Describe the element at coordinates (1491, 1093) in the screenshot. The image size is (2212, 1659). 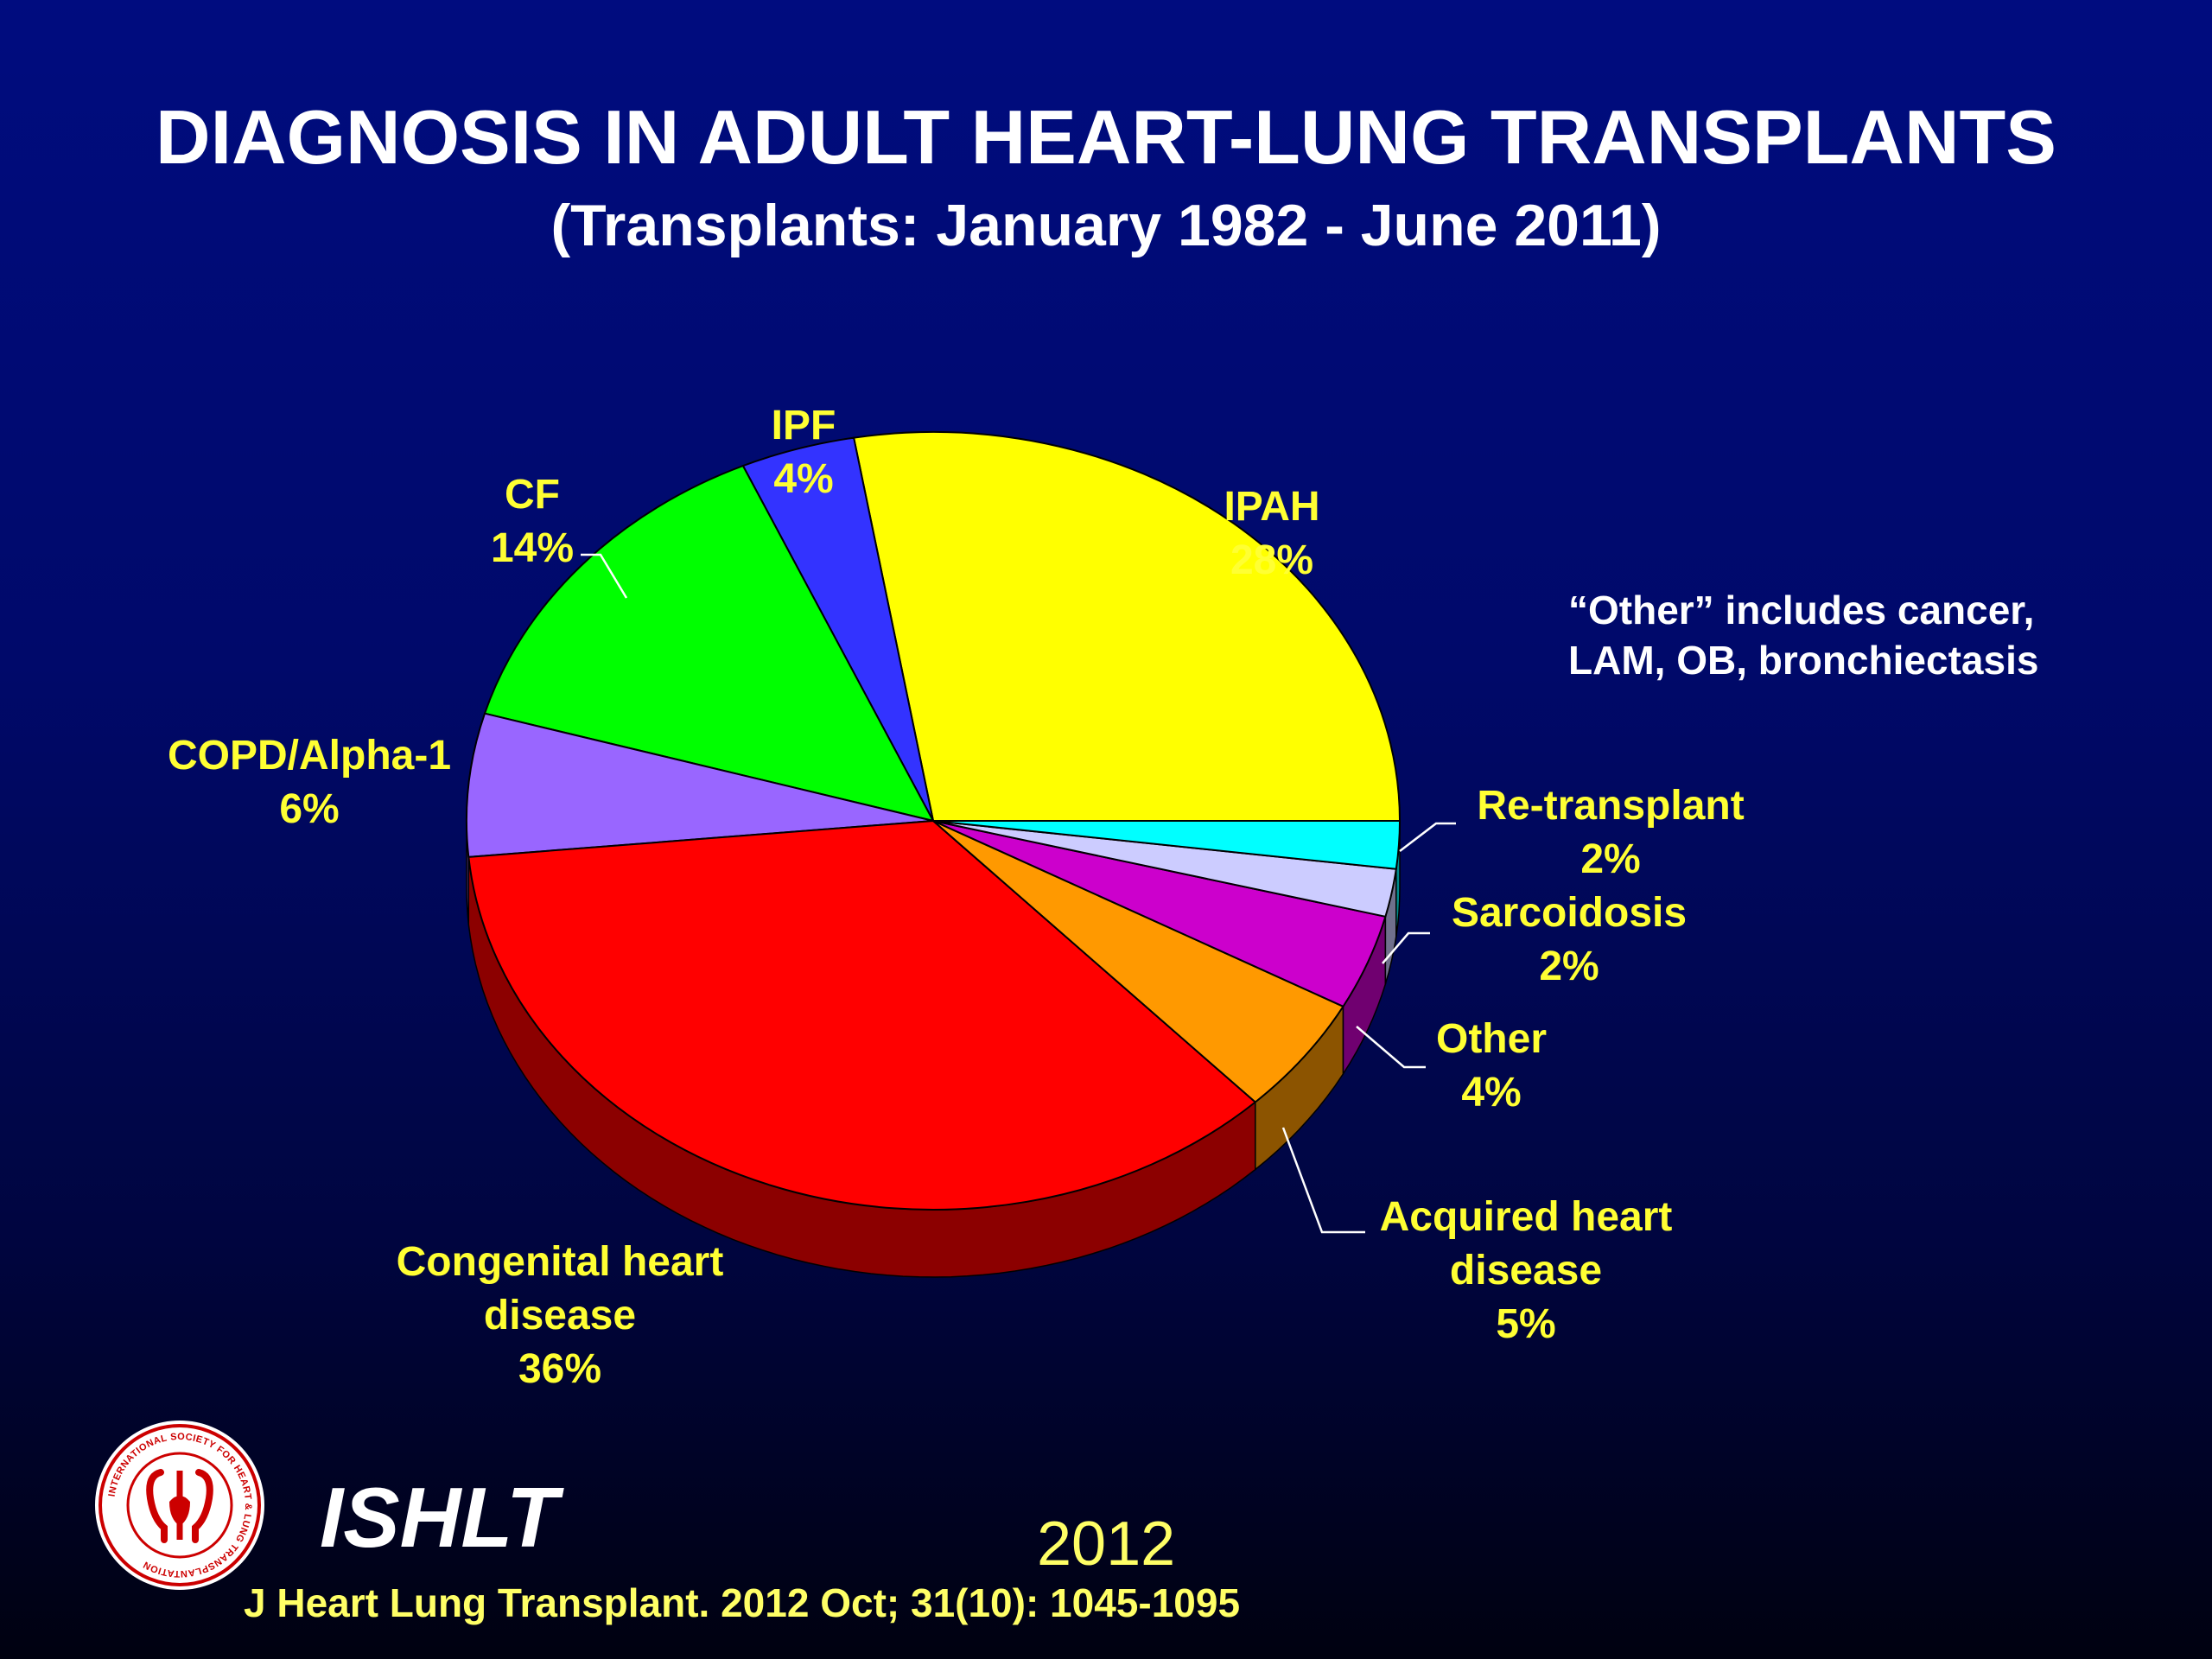
I see `slice-label-other-line-2: 4%` at that location.